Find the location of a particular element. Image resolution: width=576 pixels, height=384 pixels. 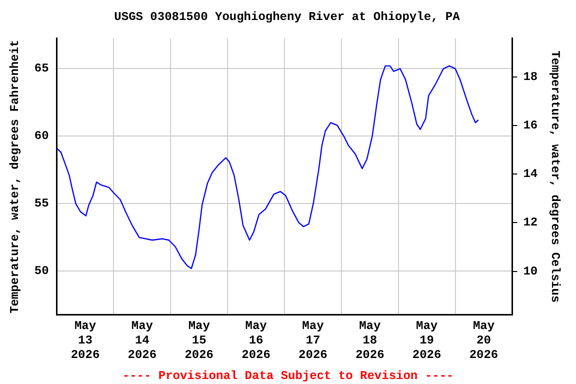

x-tick-label: May 19 2026 is located at coordinates (427, 340).